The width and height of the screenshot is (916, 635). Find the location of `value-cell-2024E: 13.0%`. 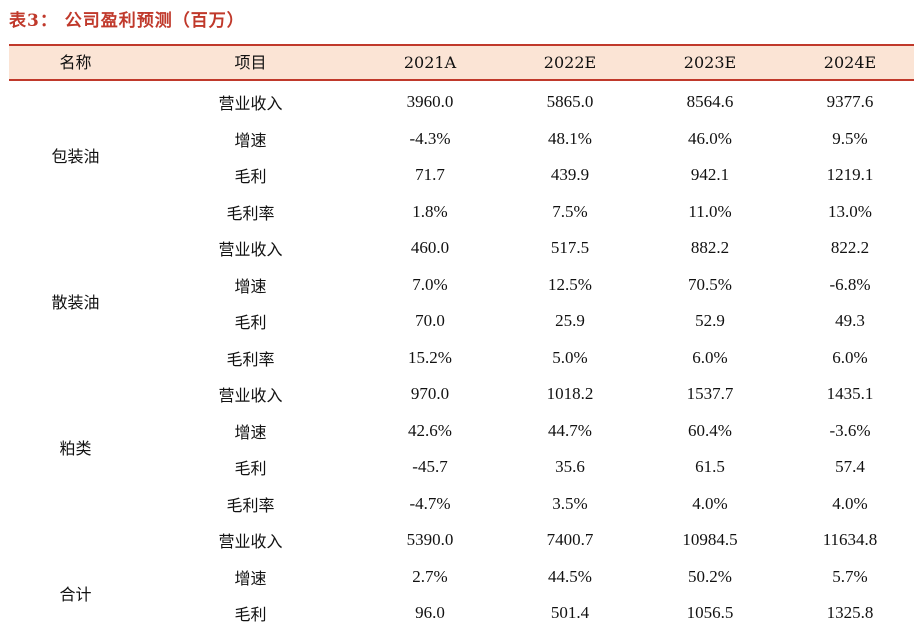

value-cell-2024E: 13.0% is located at coordinates (850, 211).